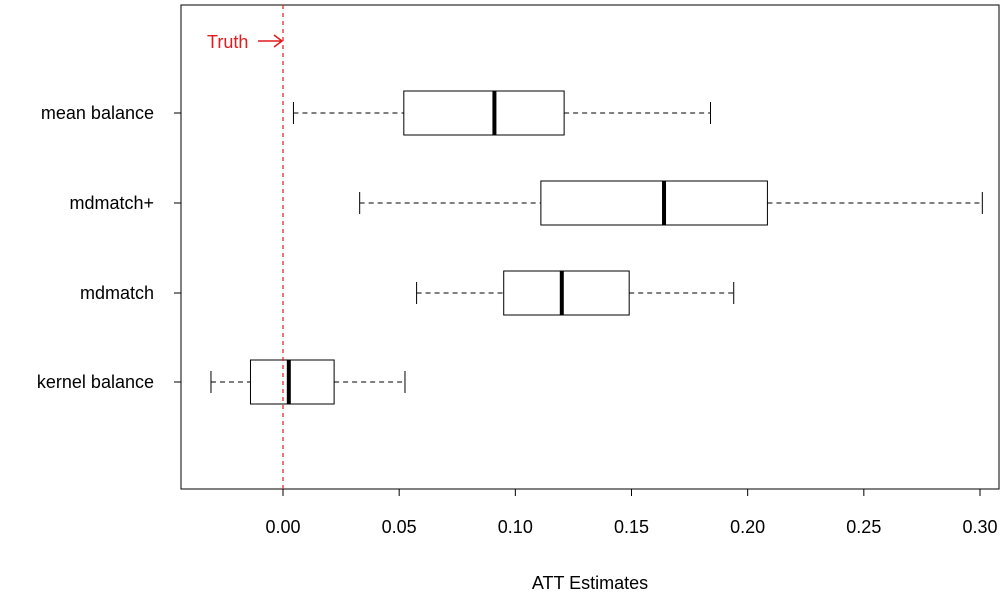  What do you see at coordinates (117, 293) in the screenshot?
I see `y-tick-label: mdmatch` at bounding box center [117, 293].